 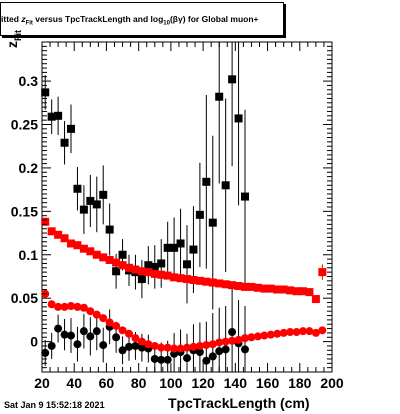 What do you see at coordinates (29, 255) in the screenshot?
I see `y-tick-label: 0.1` at bounding box center [29, 255].